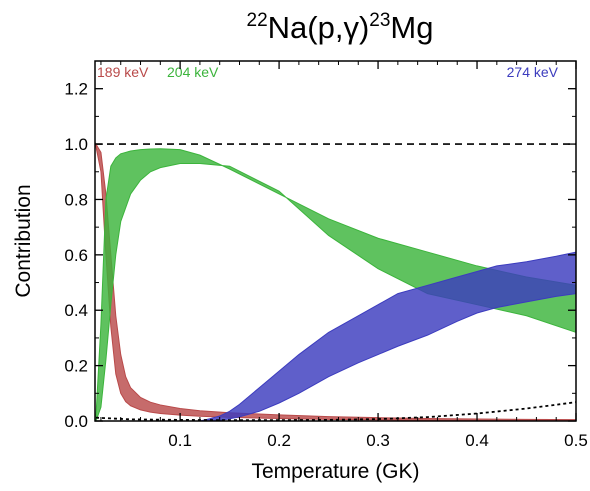 The image size is (590, 491). I want to click on y-tick-label: 0.8, so click(76, 199).